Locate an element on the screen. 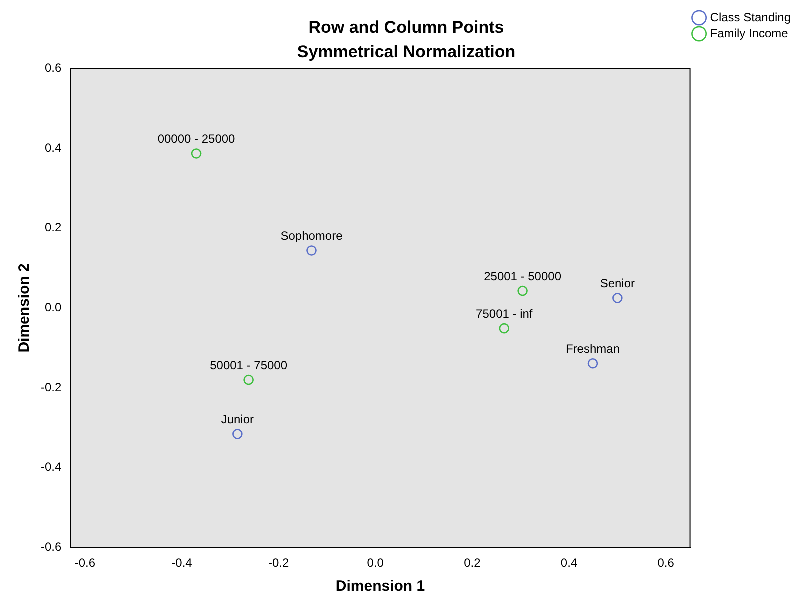 This screenshot has width=811, height=608. x-axis-title: Dimension 1 is located at coordinates (381, 587).